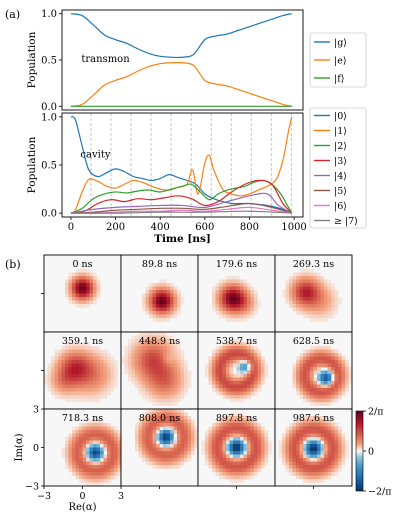  What do you see at coordinates (32, 59) in the screenshot?
I see `y-axis-label: Population` at bounding box center [32, 59].